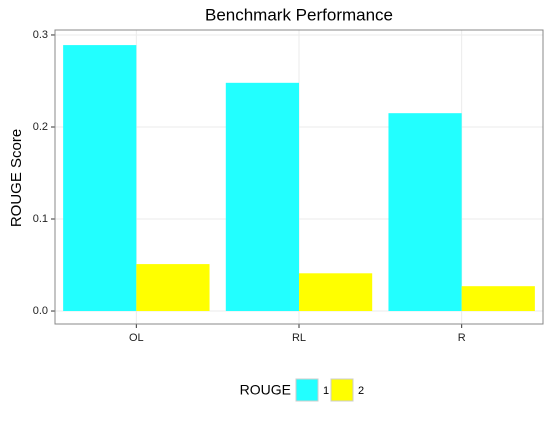  Describe the element at coordinates (299, 14) in the screenshot. I see `chart-title: Benchmark Performance` at that location.